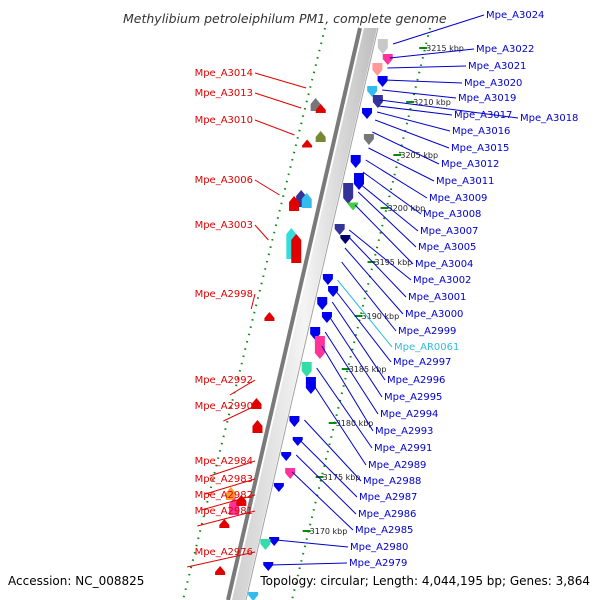 The height and width of the screenshot is (600, 600). Describe the element at coordinates (224, 479) in the screenshot. I see `reverse-gene-label-10: Mpe_A2983` at that location.